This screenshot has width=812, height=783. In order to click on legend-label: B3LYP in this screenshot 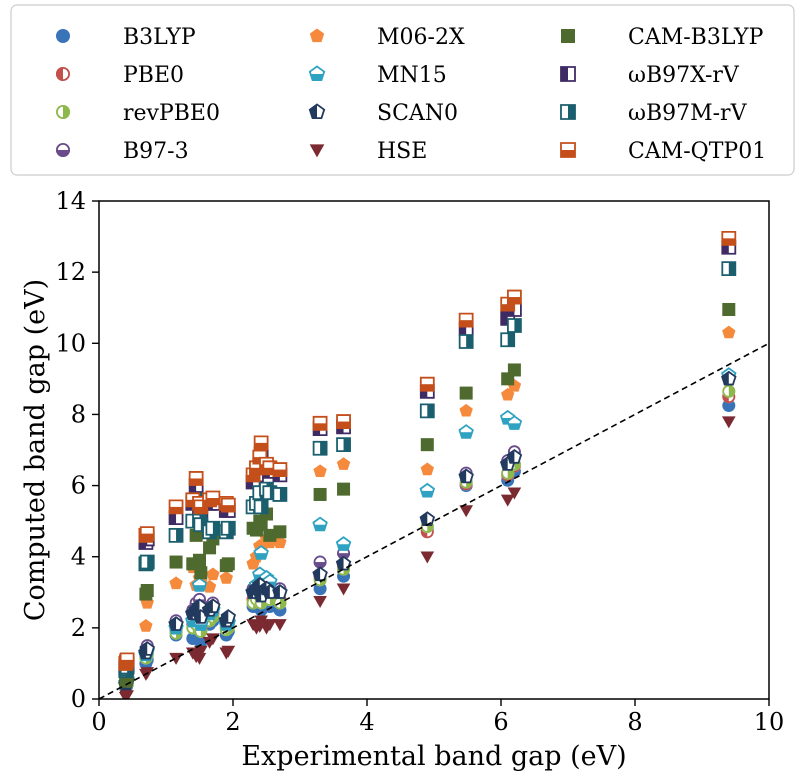, I will do `click(159, 37)`.